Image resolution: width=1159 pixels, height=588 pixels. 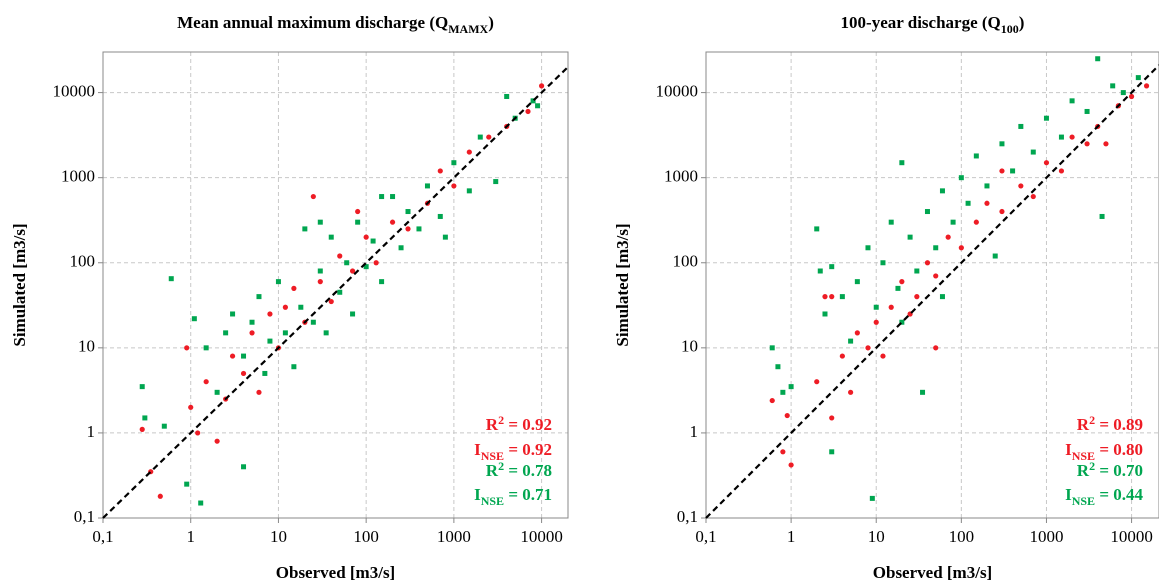 I want to click on annotation: INSE = 0.92, so click(x=513, y=451).